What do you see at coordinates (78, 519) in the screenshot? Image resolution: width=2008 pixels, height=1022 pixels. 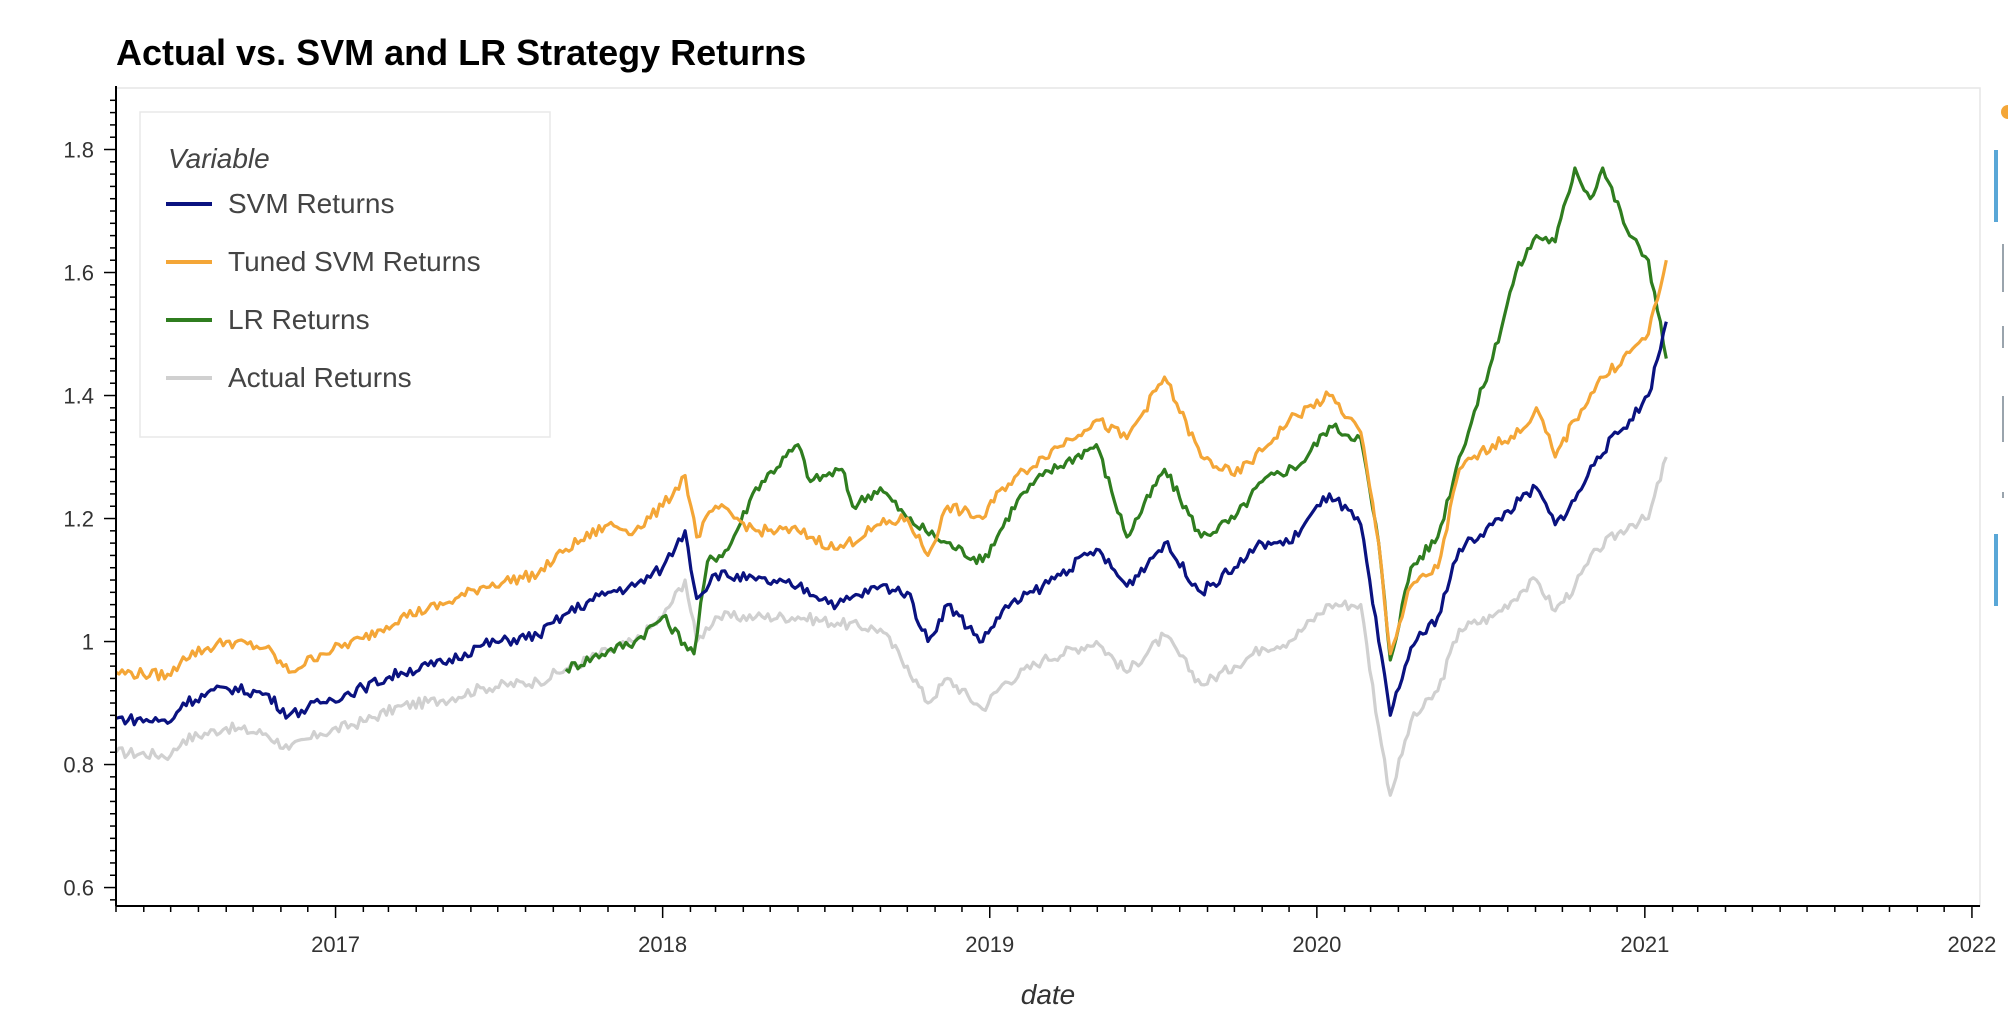 I see `y-tick-label: 1.2` at bounding box center [78, 519].